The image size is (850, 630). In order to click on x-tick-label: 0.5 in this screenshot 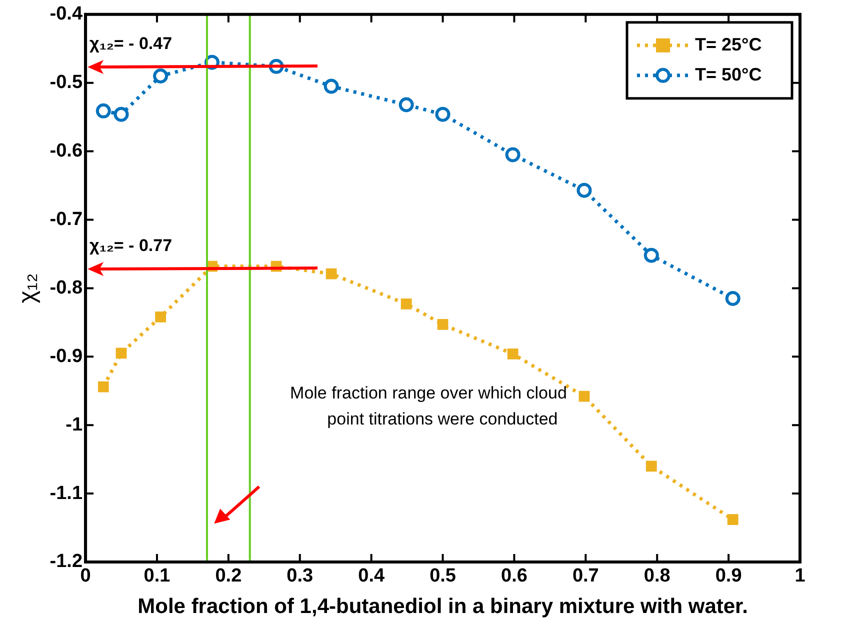, I will do `click(443, 576)`.